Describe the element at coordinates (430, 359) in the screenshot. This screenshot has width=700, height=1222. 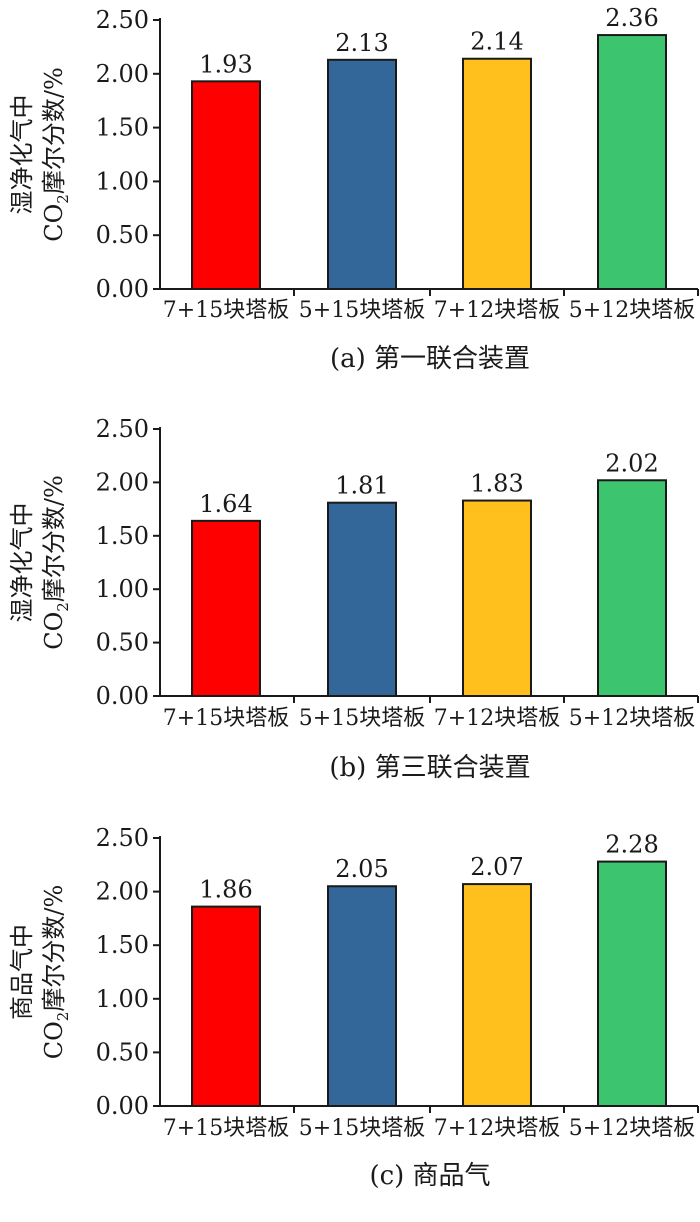
I see `panel-caption: (a) 第一联合装置` at that location.